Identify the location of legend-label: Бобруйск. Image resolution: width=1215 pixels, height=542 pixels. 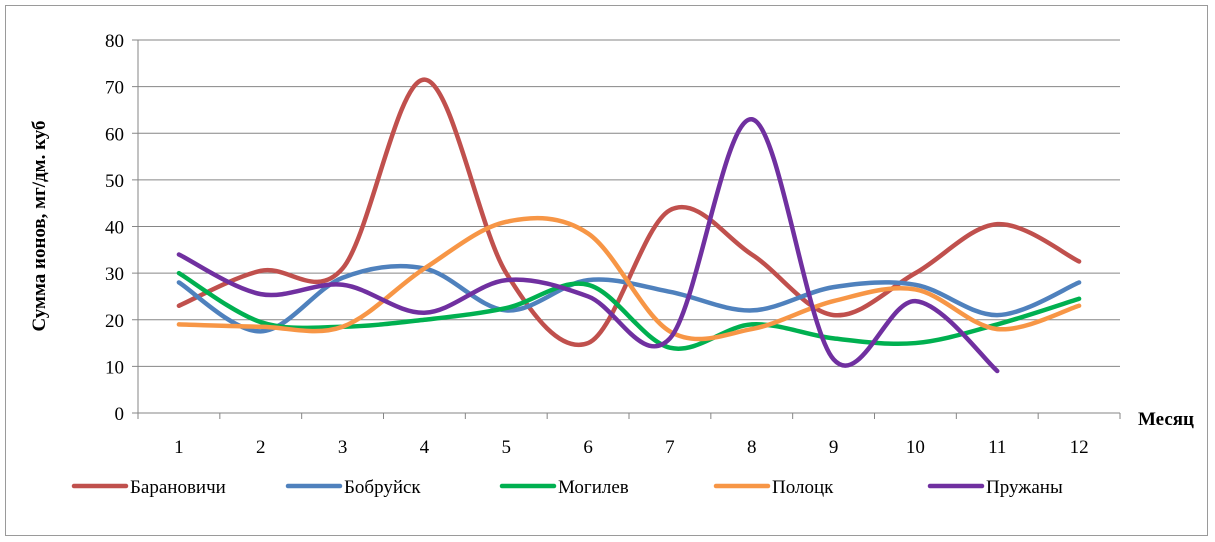
(382, 487).